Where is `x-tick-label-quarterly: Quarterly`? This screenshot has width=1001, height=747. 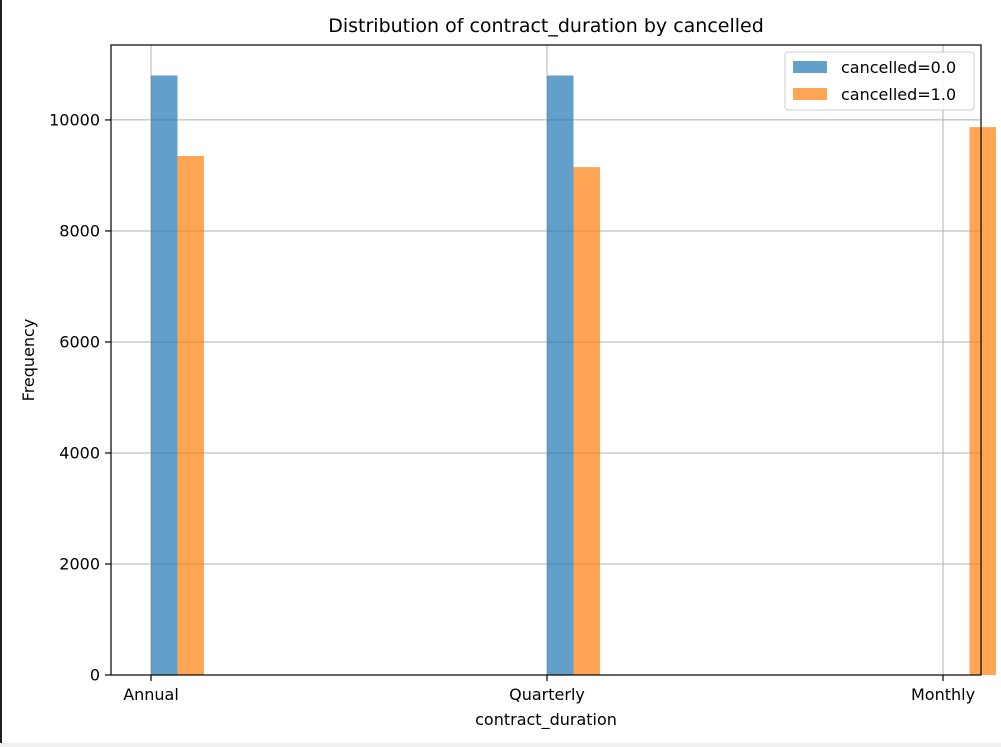
x-tick-label-quarterly: Quarterly is located at coordinates (547, 694).